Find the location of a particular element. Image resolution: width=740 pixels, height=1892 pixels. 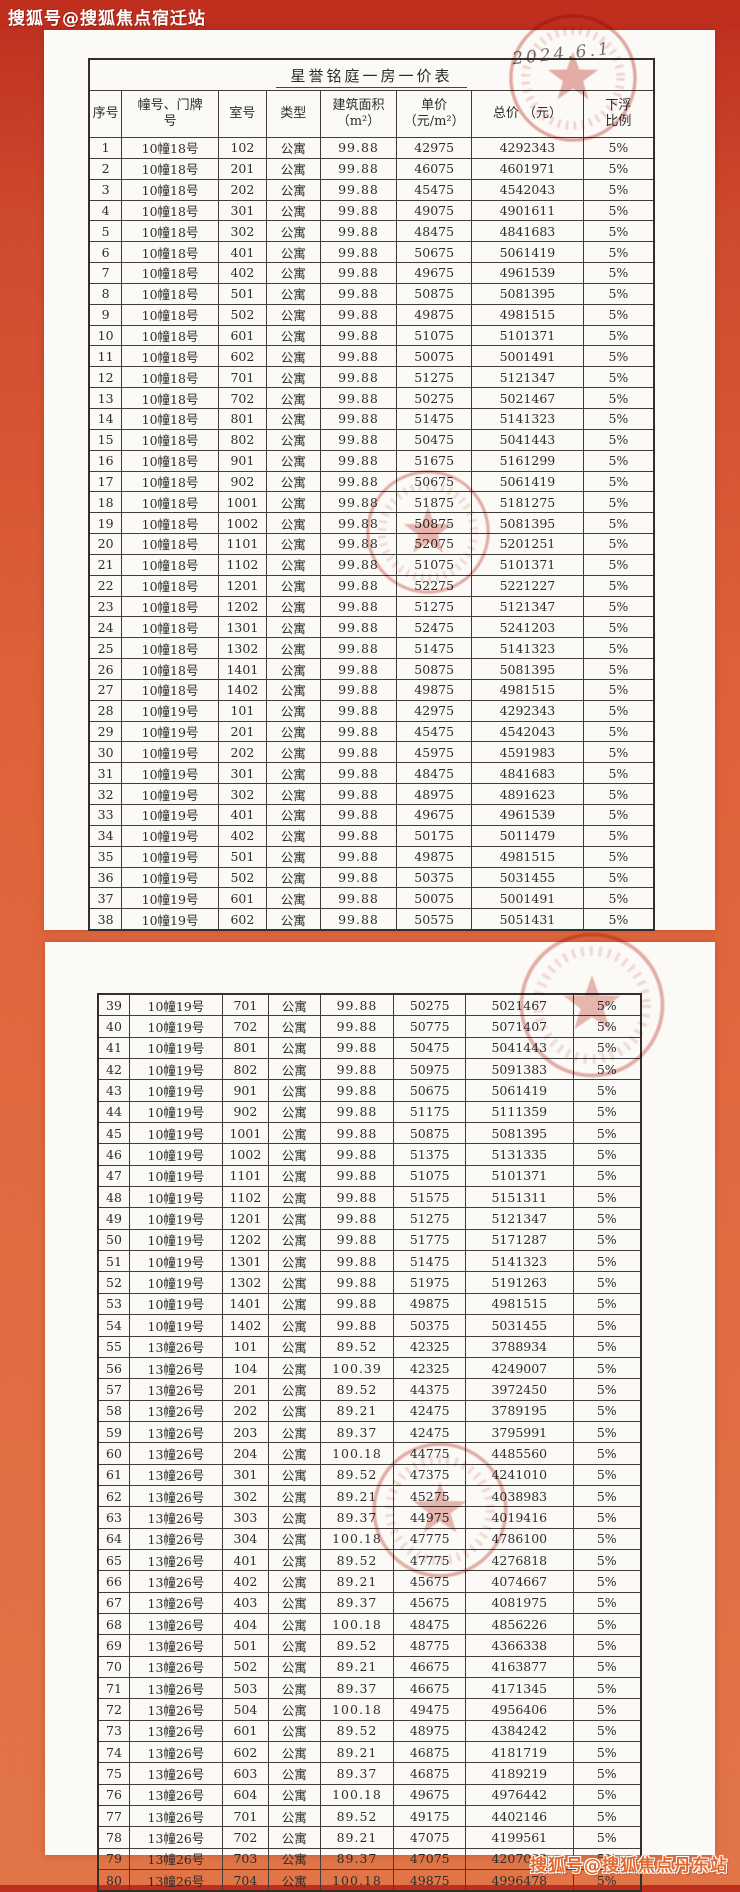

cell-total-price: 5221227 is located at coordinates (527, 585).